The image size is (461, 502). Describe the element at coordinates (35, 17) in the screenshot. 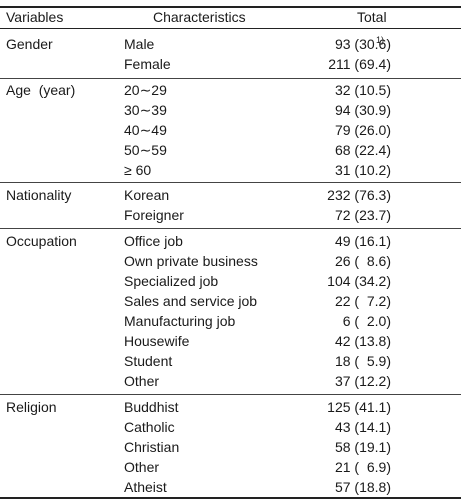

I see `header-variables: Variables` at that location.